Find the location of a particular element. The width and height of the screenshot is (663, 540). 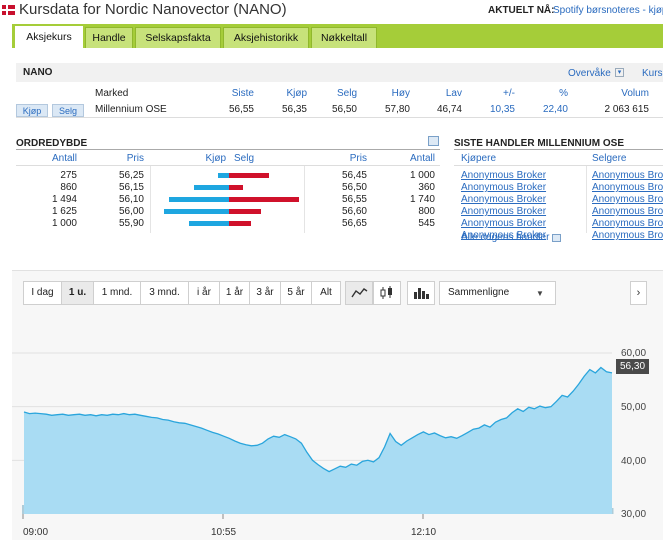

period-1-uke: 1 u. is located at coordinates (77, 293).